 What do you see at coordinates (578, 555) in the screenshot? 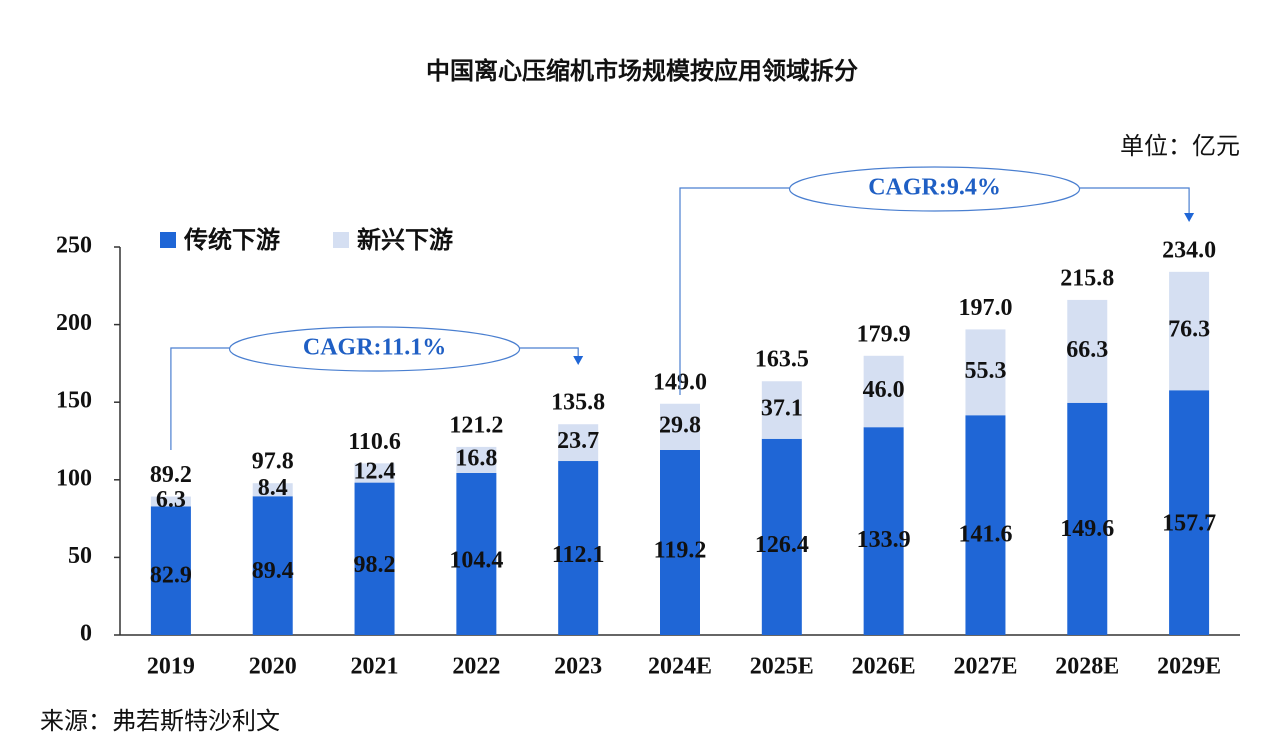
I see `segment-label: 112.1` at bounding box center [578, 555].